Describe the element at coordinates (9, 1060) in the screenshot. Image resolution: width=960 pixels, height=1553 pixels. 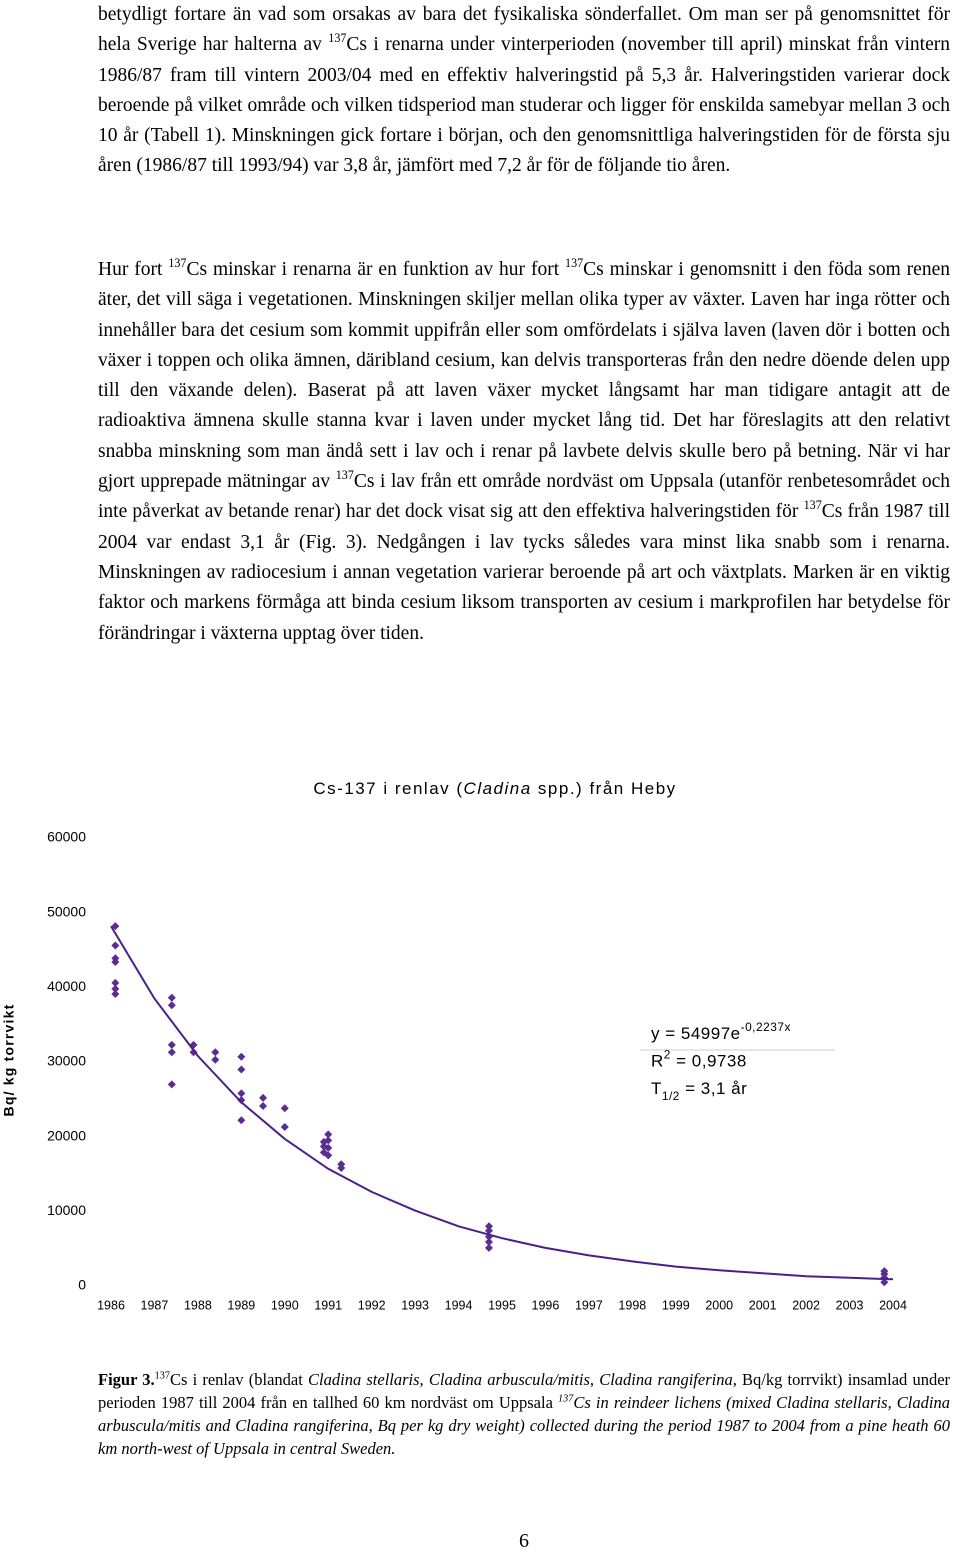
I see `y-axis-label: Bq/ kg torrvikt` at that location.